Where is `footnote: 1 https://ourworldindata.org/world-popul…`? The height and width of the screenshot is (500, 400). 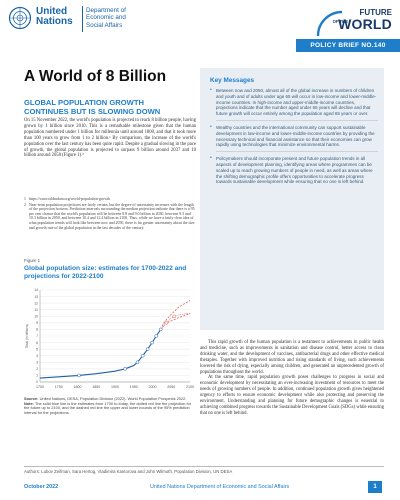 footnote: 1 https://ourworldindata.org/world-popul… is located at coordinates (110, 199).